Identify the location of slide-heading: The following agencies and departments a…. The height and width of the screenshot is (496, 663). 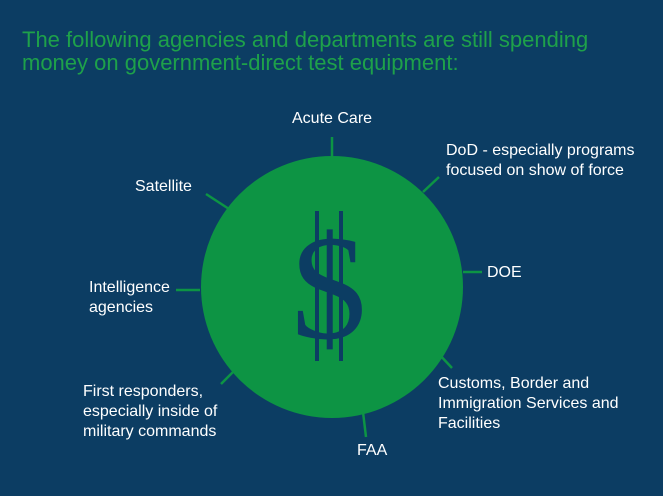
(305, 51).